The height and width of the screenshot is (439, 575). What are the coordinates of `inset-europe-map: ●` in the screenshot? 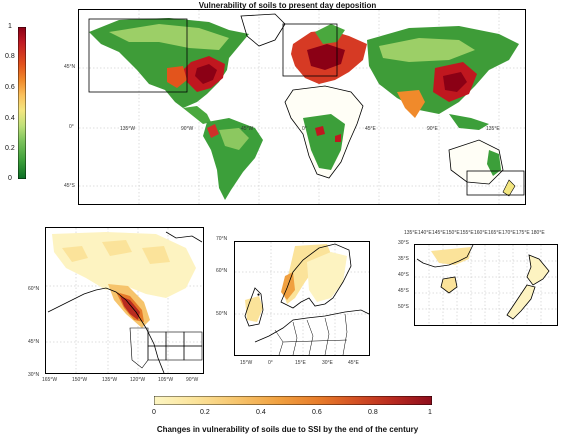 It's located at (302, 298).